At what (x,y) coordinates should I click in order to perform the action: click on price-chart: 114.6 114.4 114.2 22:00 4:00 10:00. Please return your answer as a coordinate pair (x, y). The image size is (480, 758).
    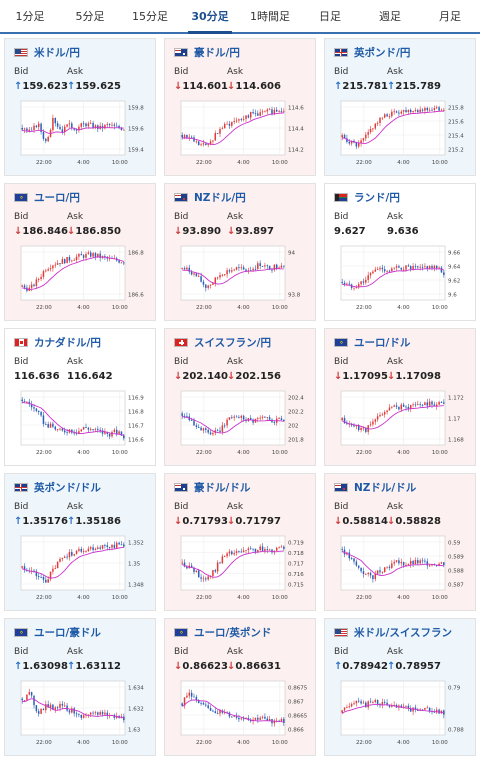
    Looking at the image, I should click on (242, 133).